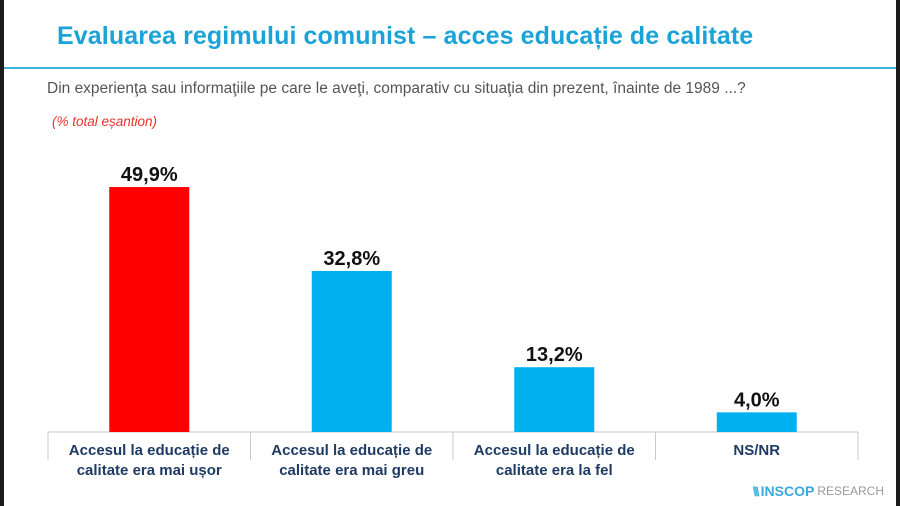 Image resolution: width=900 pixels, height=506 pixels. What do you see at coordinates (850, 491) in the screenshot?
I see `logo-suffix-text: RESEARCH` at bounding box center [850, 491].